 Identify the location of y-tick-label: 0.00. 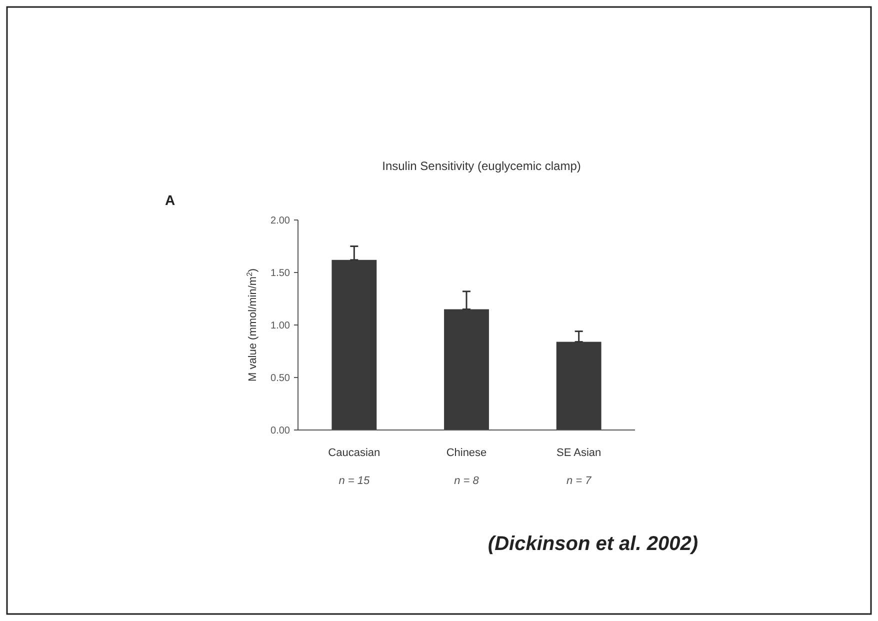
(280, 431).